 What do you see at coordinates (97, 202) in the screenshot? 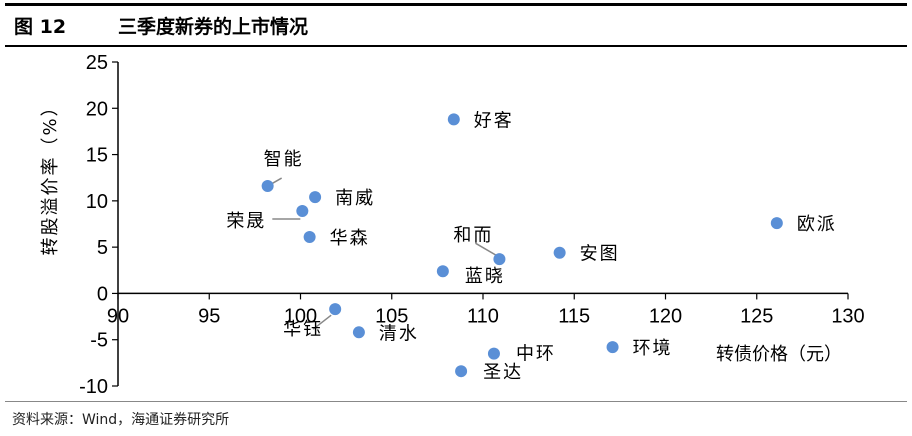
I see `y-tick-label: 10` at bounding box center [97, 202].